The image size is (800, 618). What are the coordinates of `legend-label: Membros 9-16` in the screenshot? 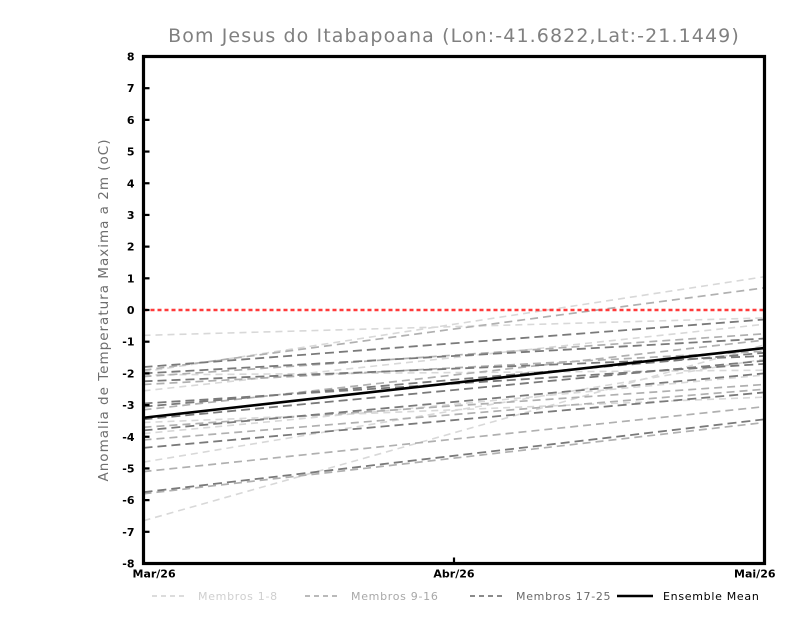 It's located at (395, 596).